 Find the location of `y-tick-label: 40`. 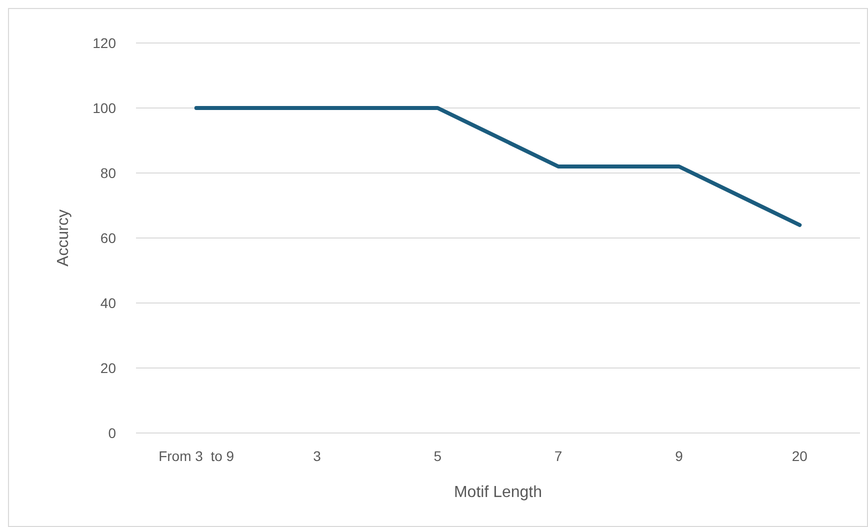

y-tick-label: 40 is located at coordinates (108, 302).